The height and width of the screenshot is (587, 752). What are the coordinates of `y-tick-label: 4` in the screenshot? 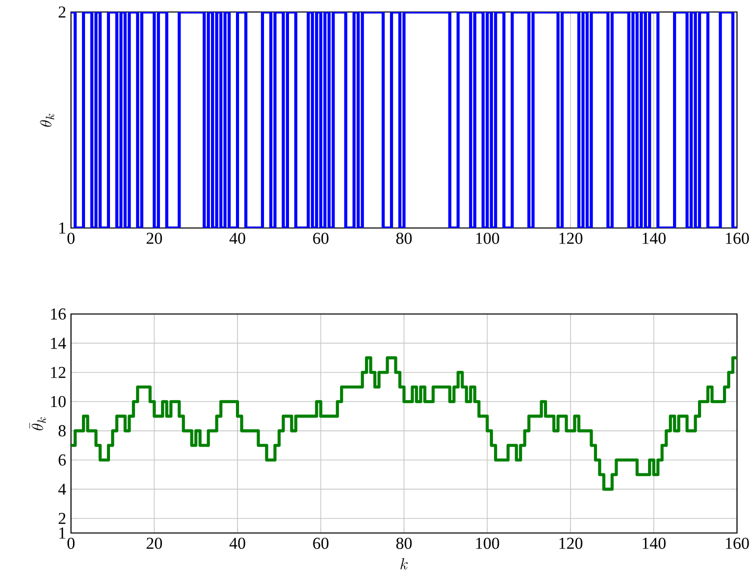 It's located at (62, 489).